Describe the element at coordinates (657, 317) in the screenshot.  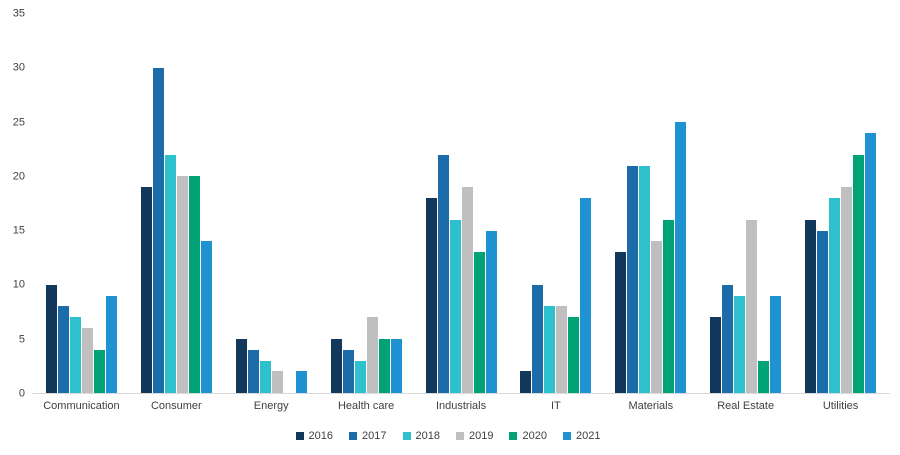
I see `bar-2019-materials` at that location.